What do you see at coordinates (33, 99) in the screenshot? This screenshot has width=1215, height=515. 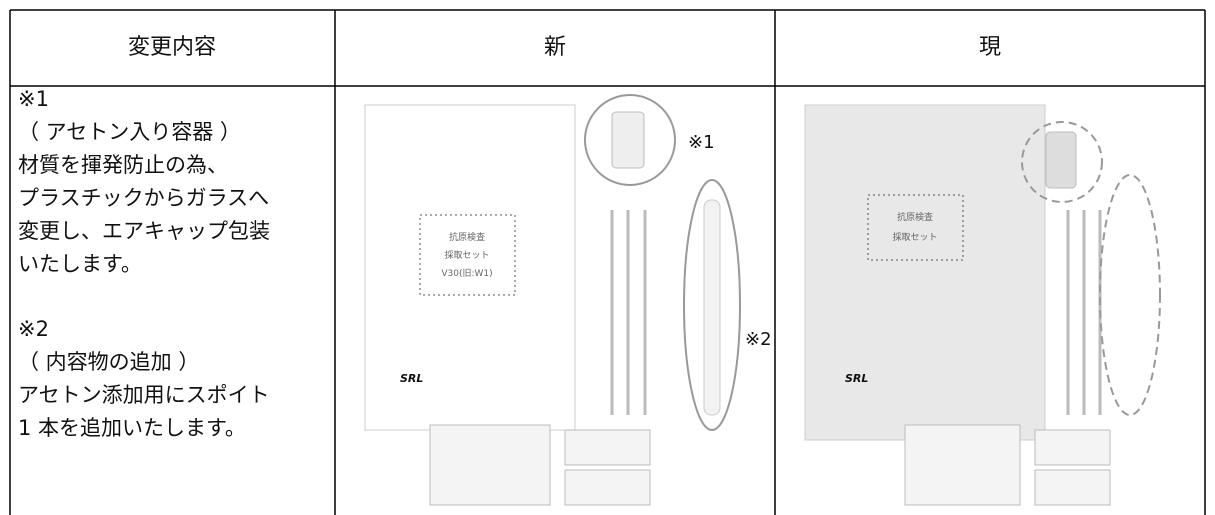 I see `description-line: ※1` at bounding box center [33, 99].